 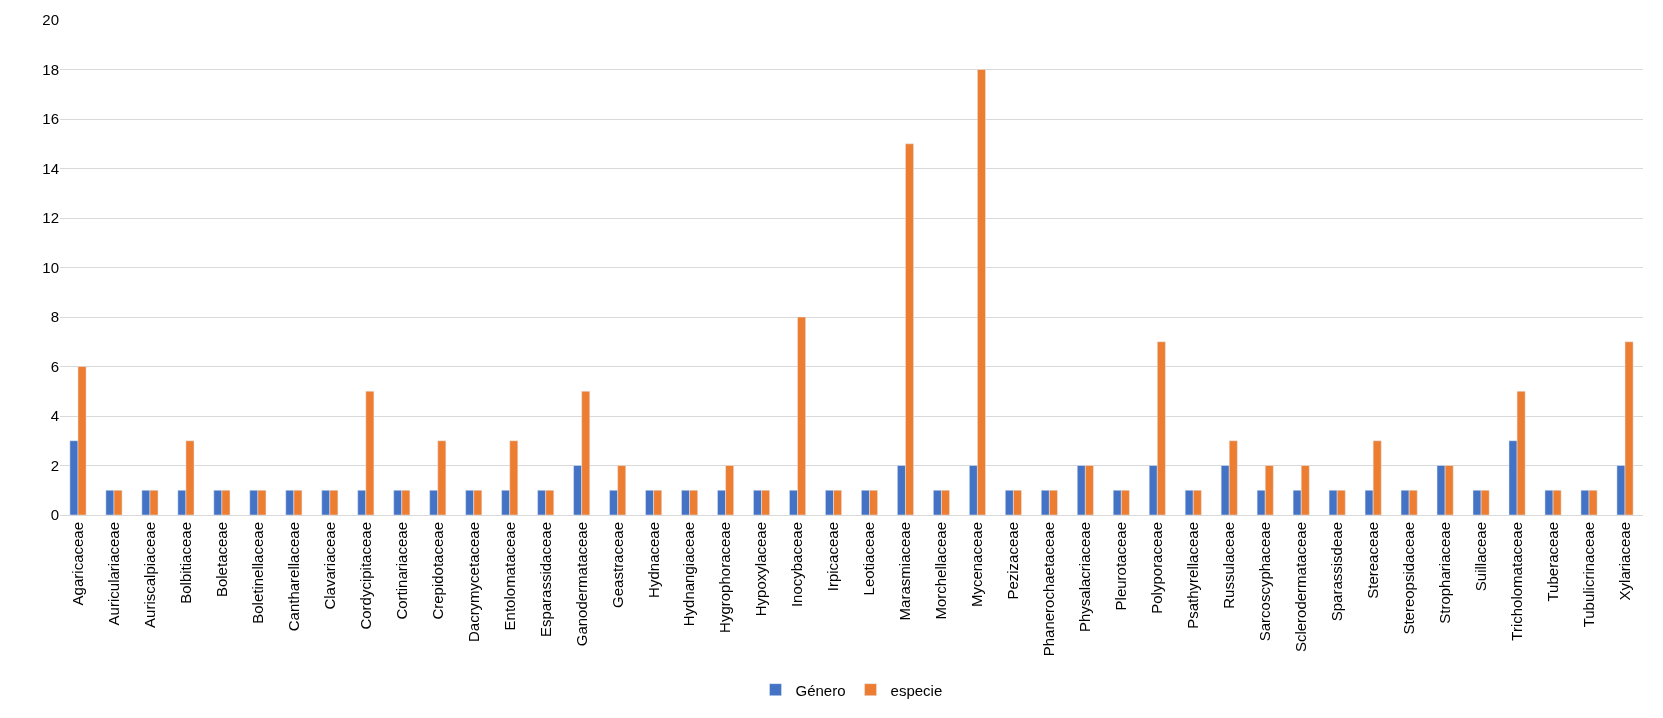 What do you see at coordinates (54, 515) in the screenshot?
I see `y-tick-label: 0` at bounding box center [54, 515].